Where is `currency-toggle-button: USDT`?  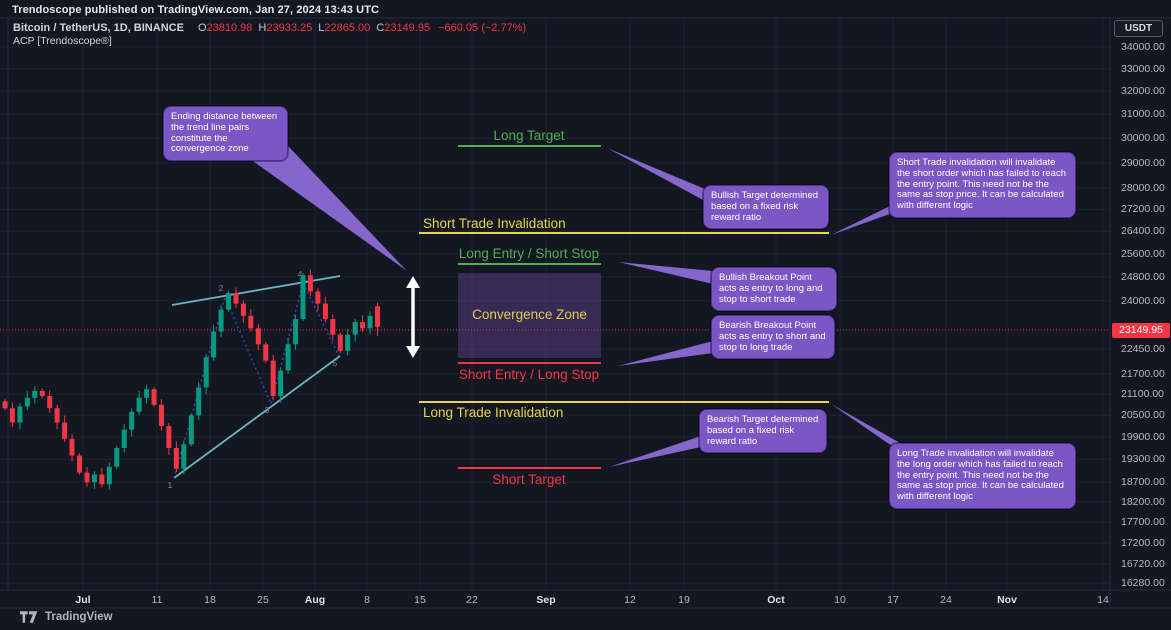 currency-toggle-button: USDT is located at coordinates (1138, 28).